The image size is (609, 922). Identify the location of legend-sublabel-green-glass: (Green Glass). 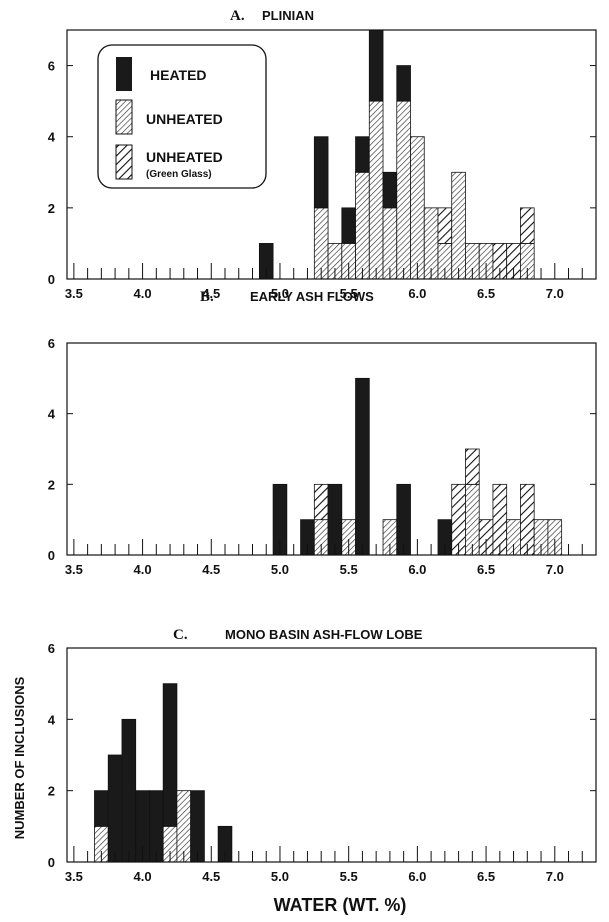
(179, 174).